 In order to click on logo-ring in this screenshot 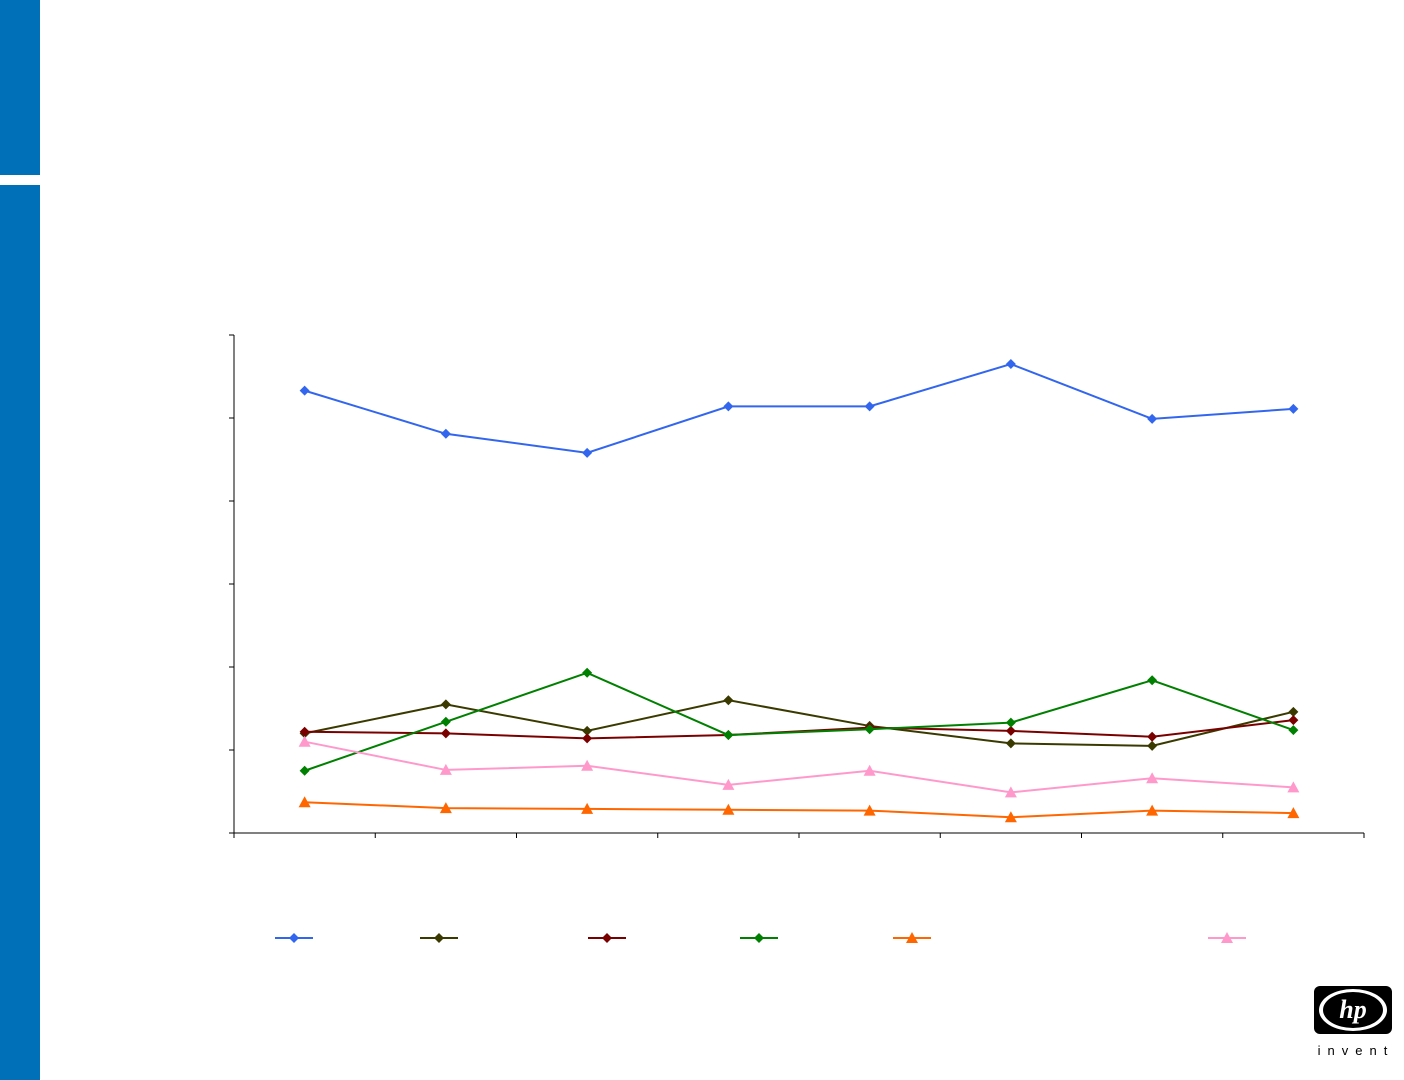, I will do `click(1353, 1010)`.